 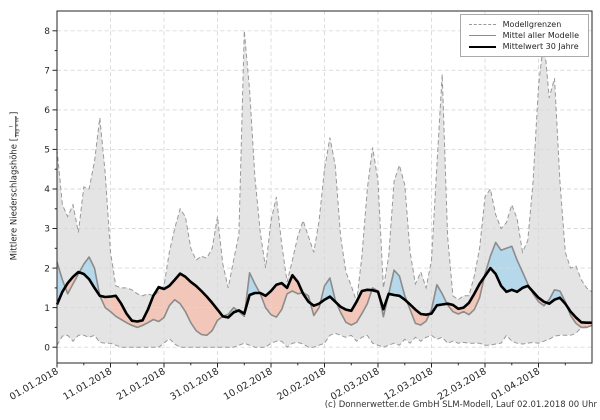 I want to click on y-axis-unit-bracket-open: [, so click(x=14, y=139).